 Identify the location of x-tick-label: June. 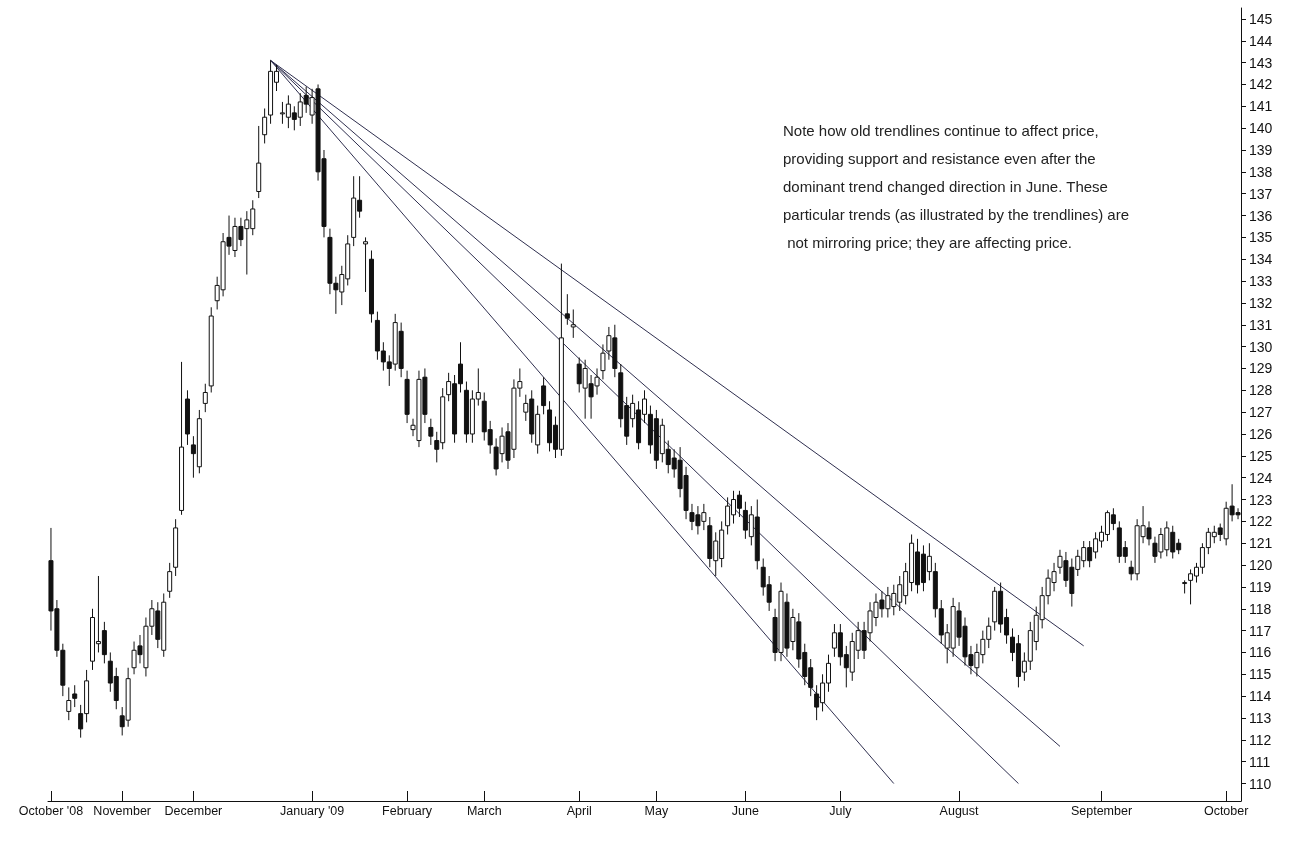
(745, 810).